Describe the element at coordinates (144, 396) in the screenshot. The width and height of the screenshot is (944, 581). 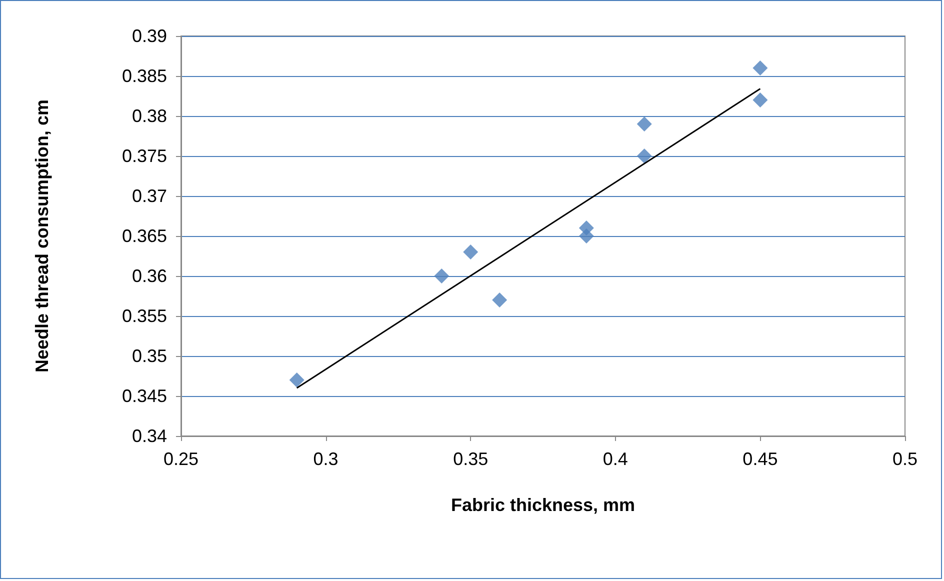
I see `y-tick-label: 0.345` at that location.